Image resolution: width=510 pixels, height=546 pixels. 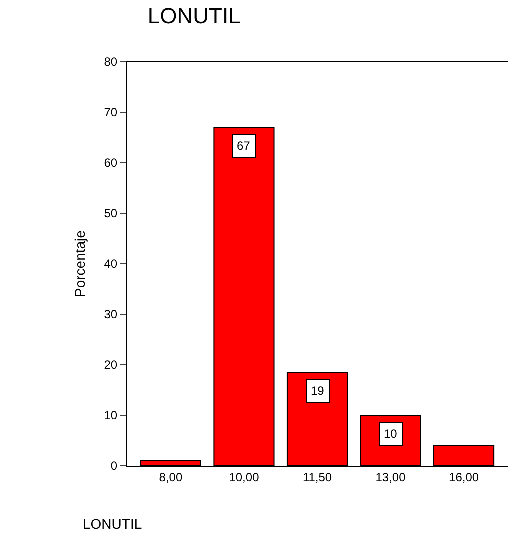 What do you see at coordinates (244, 146) in the screenshot?
I see `data-label: 67` at bounding box center [244, 146].